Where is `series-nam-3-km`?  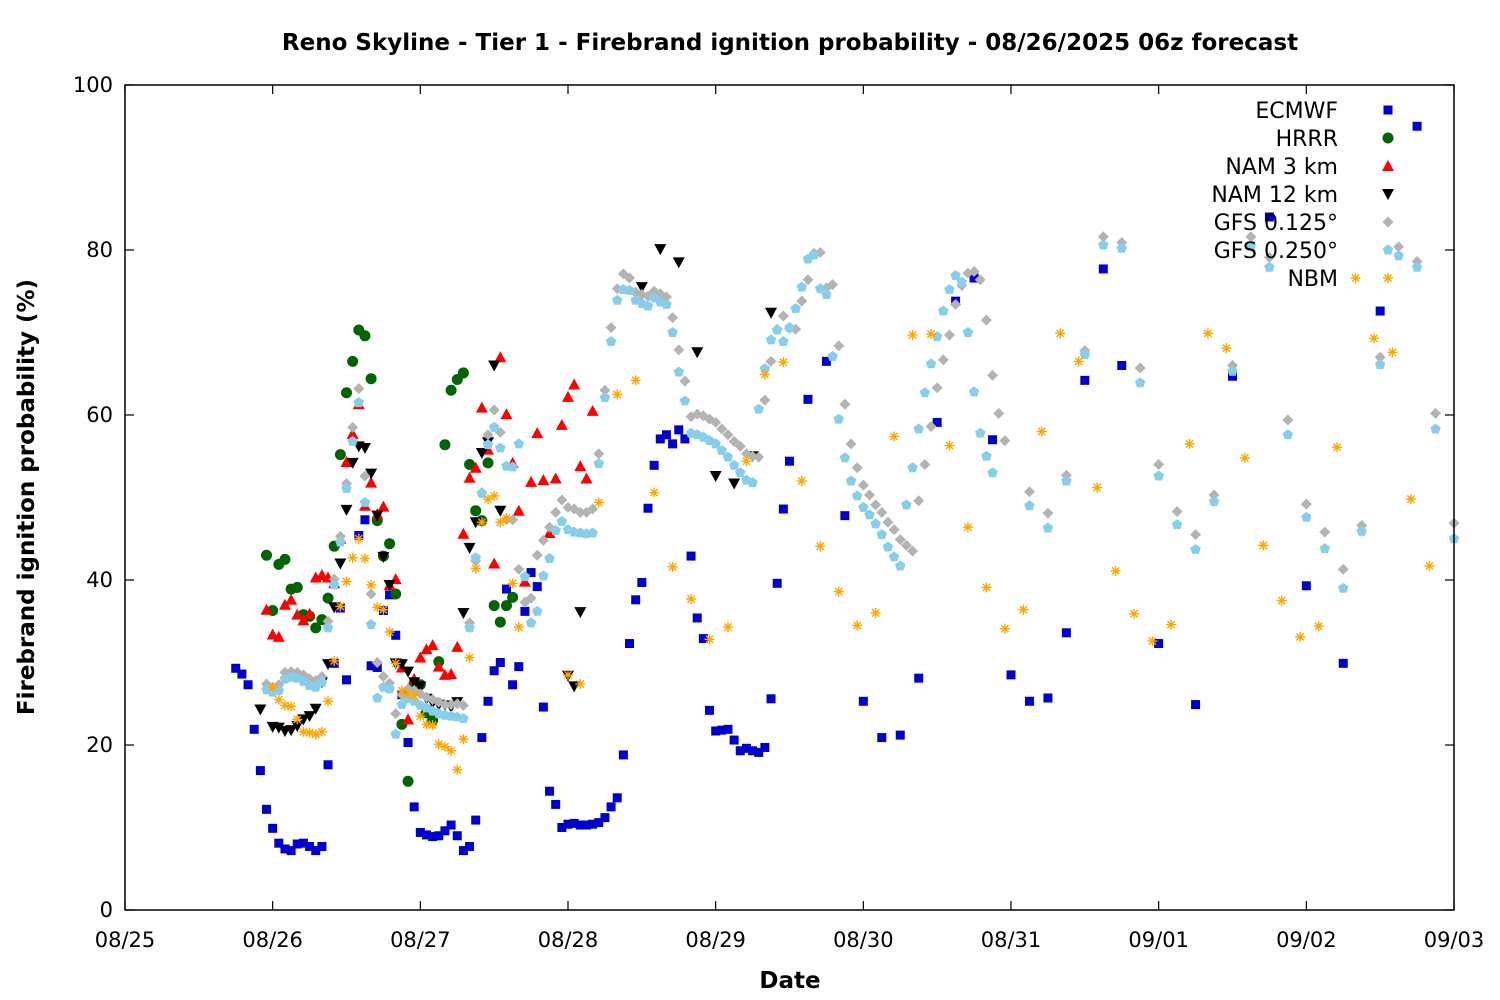
series-nam-3-km is located at coordinates (429, 538).